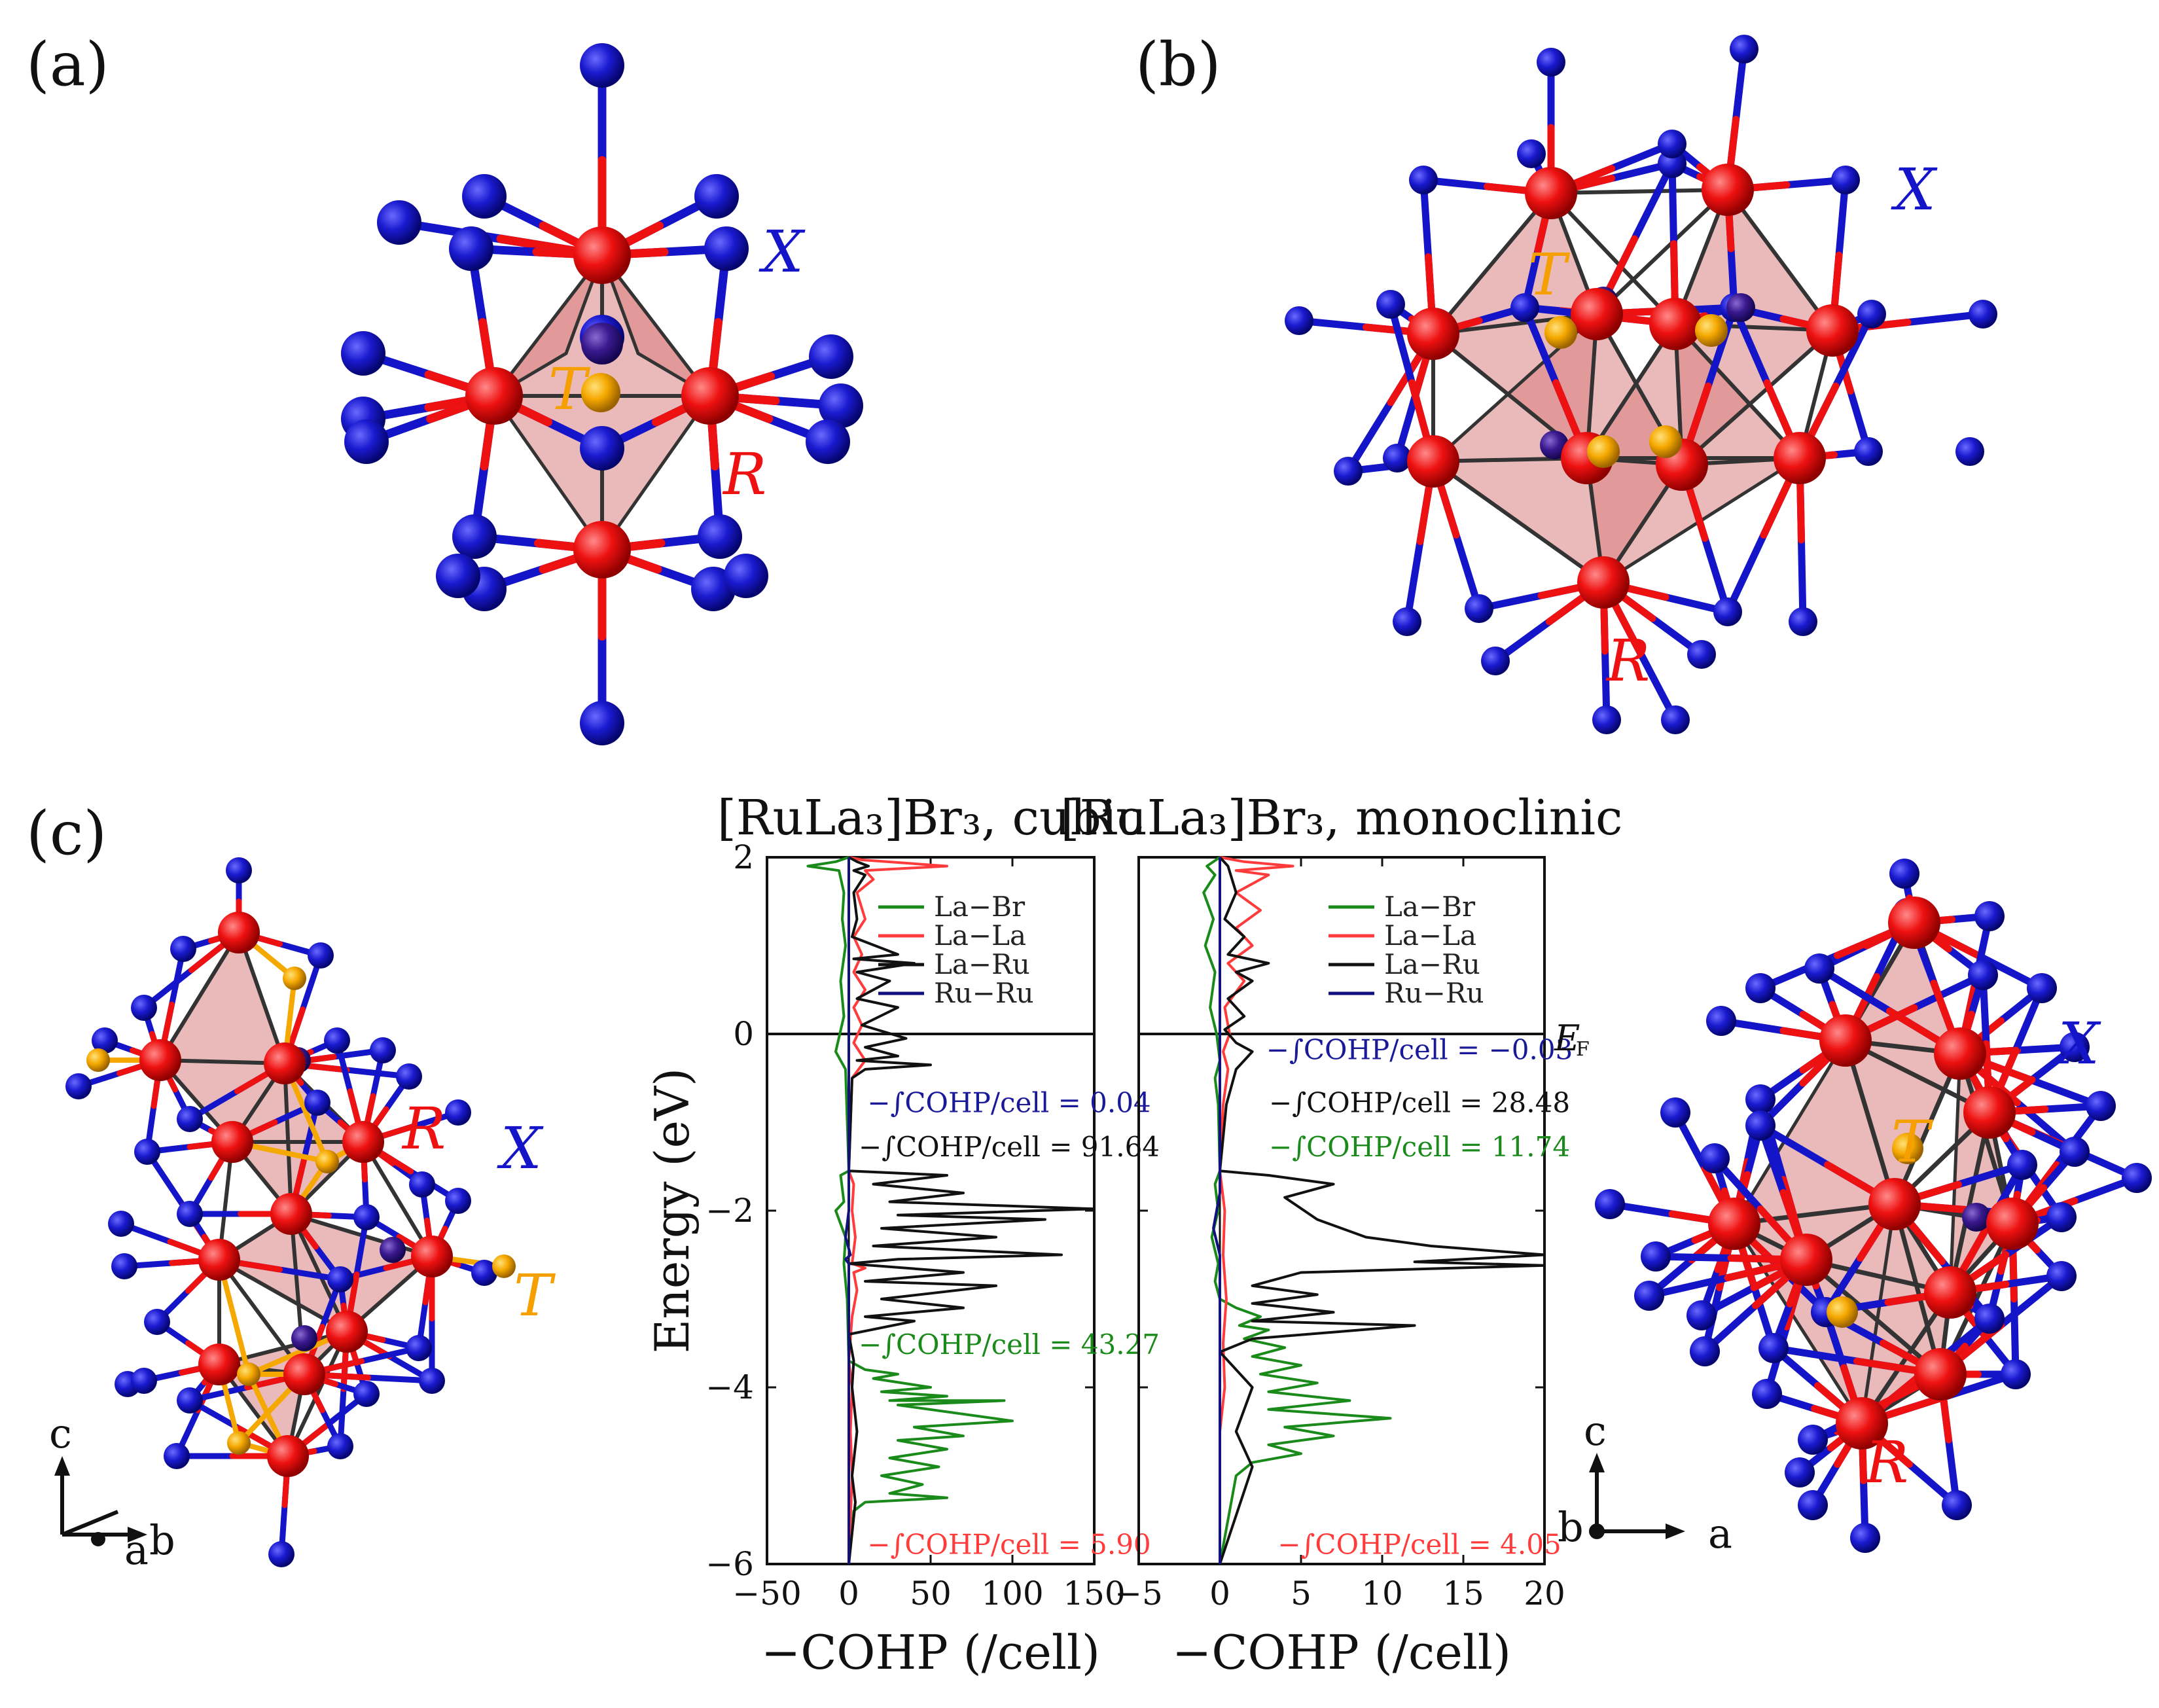 The height and width of the screenshot is (1708, 2159). Describe the element at coordinates (931, 1593) in the screenshot. I see `x-tick-label: 50` at that location.